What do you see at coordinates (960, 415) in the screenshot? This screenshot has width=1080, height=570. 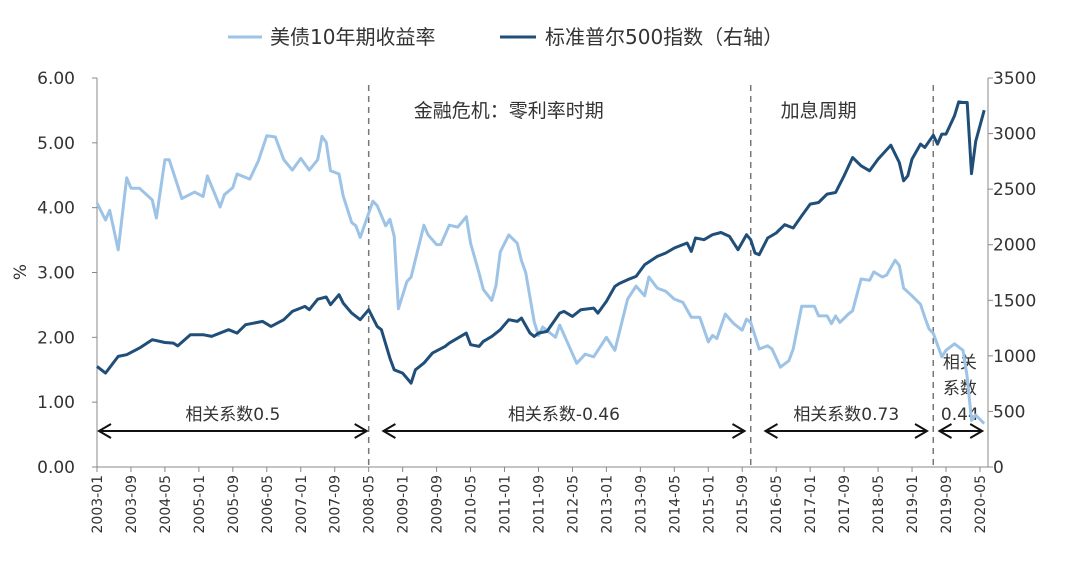 I see `correlation-label: 0.44` at bounding box center [960, 415].